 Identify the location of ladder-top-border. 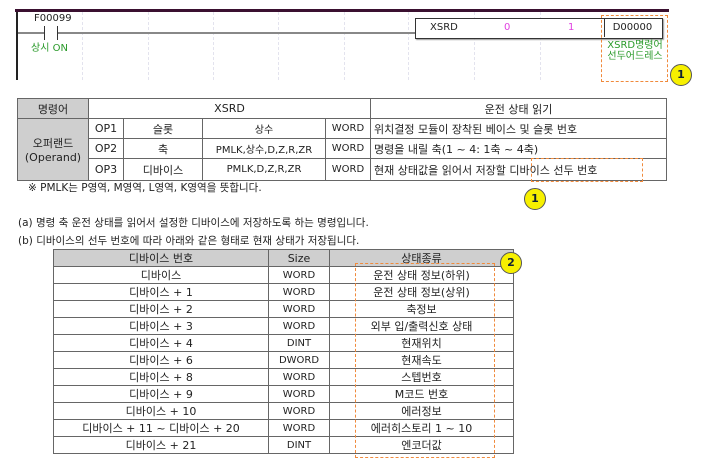
(342, 10).